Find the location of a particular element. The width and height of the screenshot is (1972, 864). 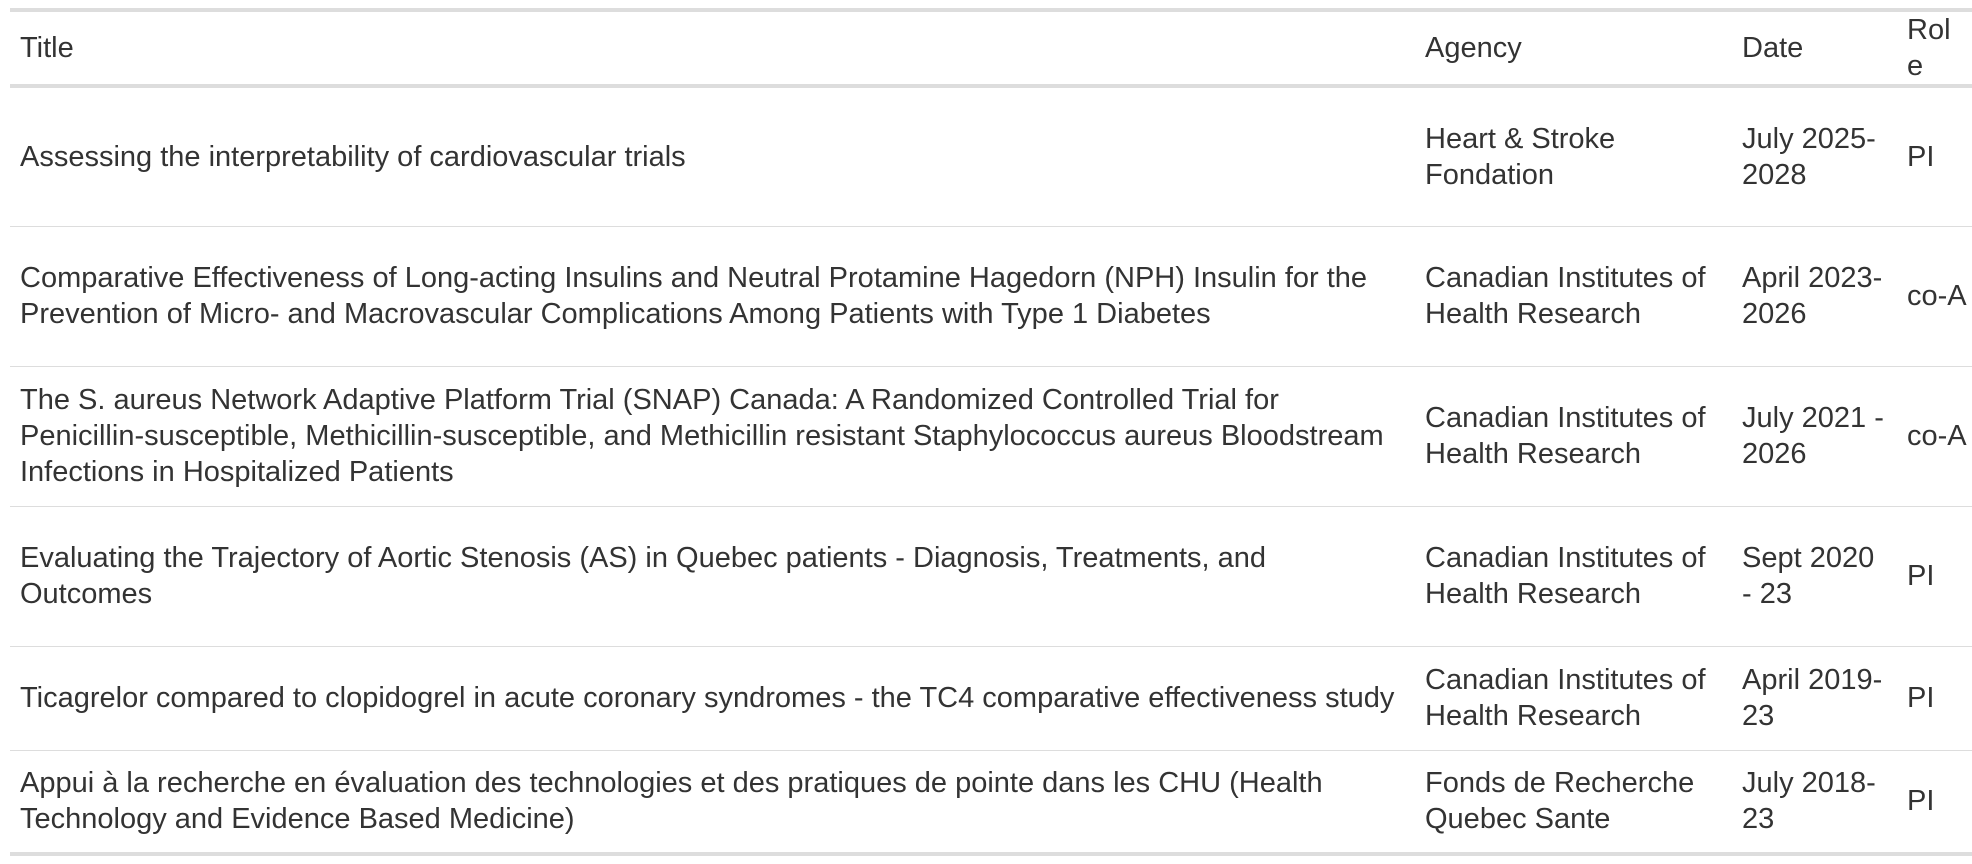

cell-date: July 2025-2028 is located at coordinates (1809, 156).